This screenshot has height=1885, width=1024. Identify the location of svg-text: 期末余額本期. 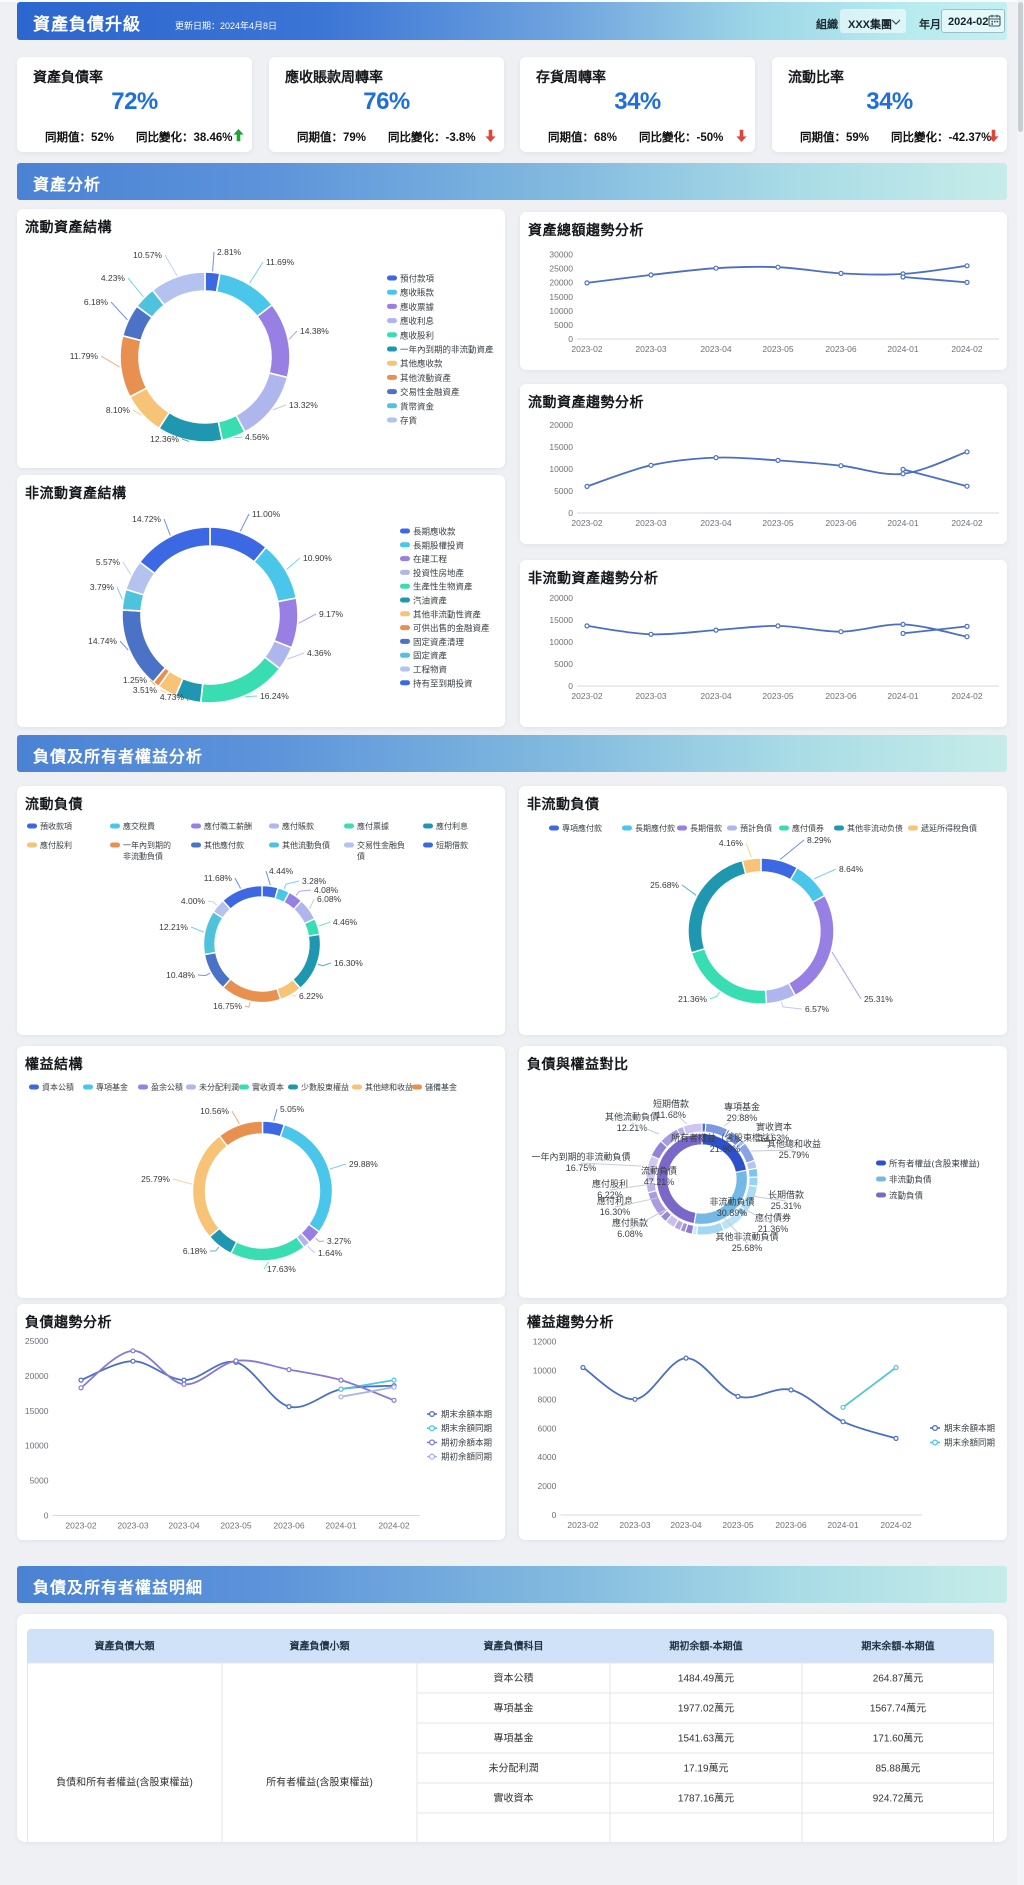
(466, 1414).